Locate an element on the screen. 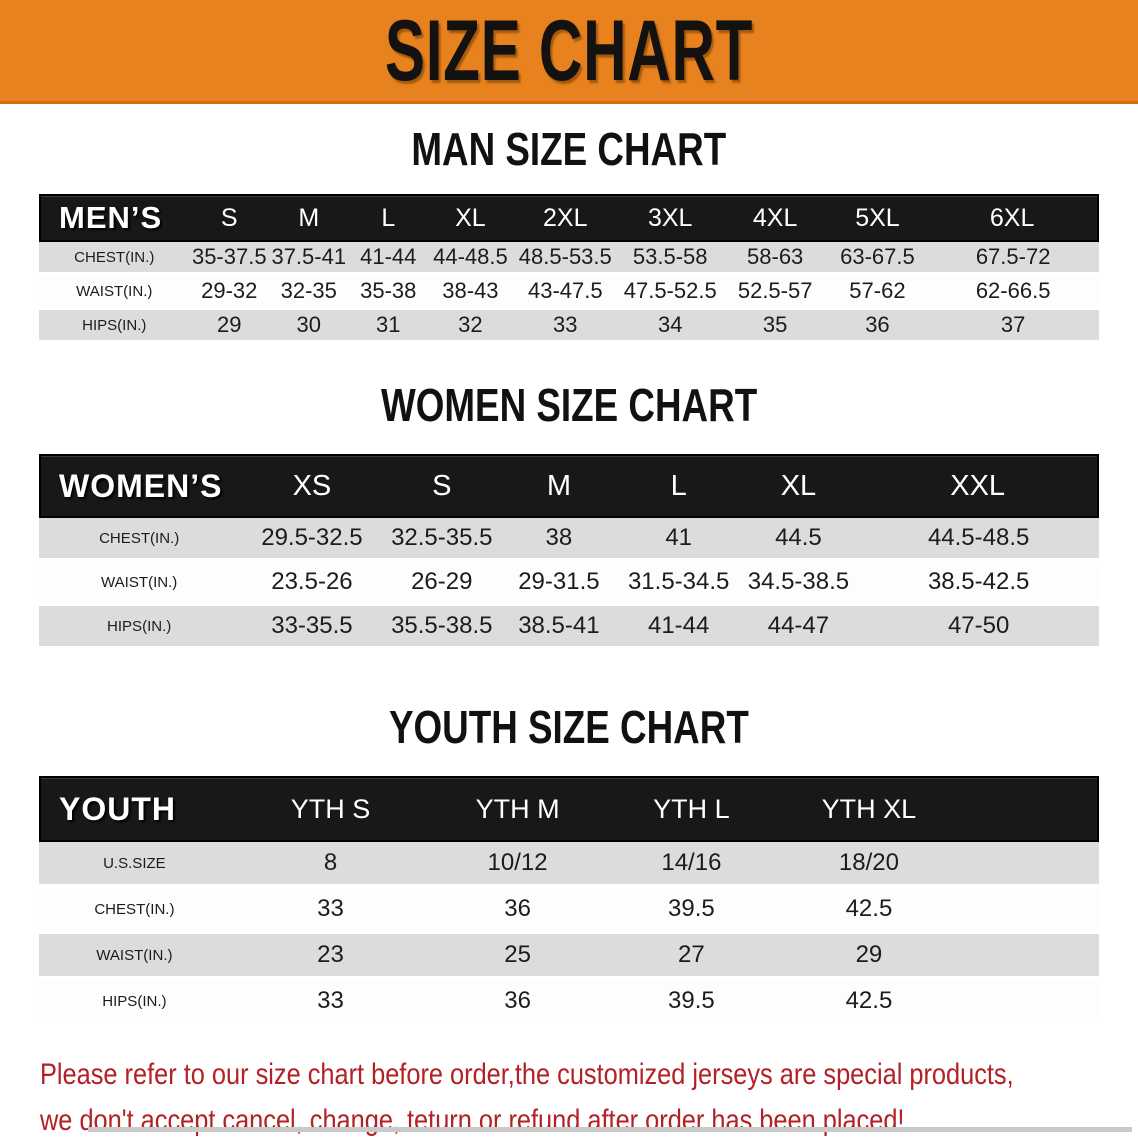 This screenshot has height=1143, width=1138. size-value-cell: 38-43 is located at coordinates (470, 293).